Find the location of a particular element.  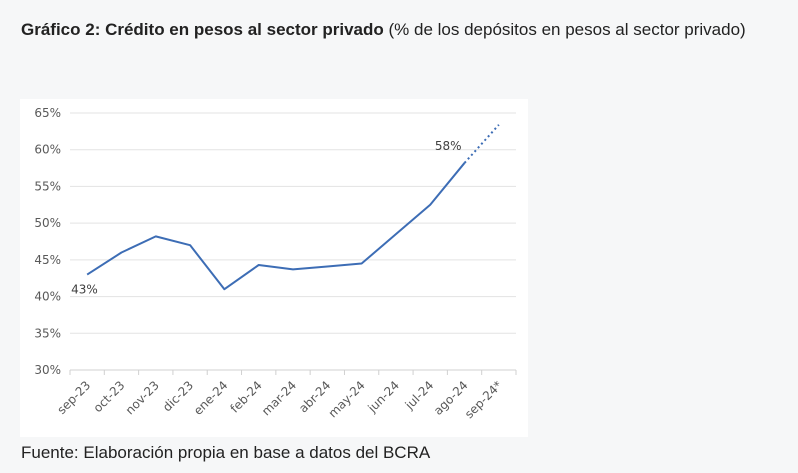

x-tick-label: may-24 is located at coordinates (347, 399).